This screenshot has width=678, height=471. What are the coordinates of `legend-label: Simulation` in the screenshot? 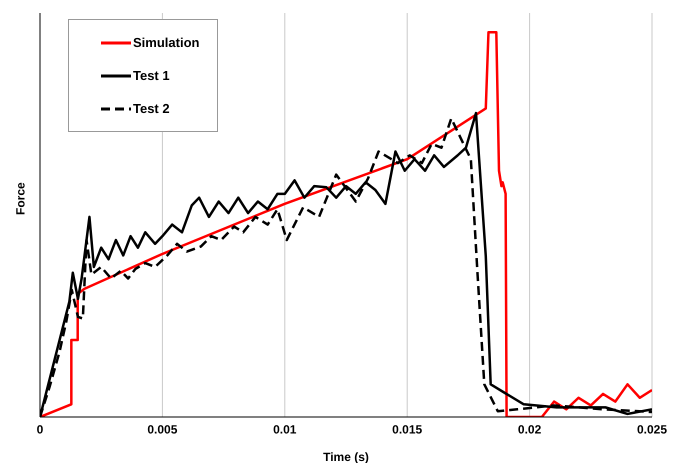 It's located at (166, 42).